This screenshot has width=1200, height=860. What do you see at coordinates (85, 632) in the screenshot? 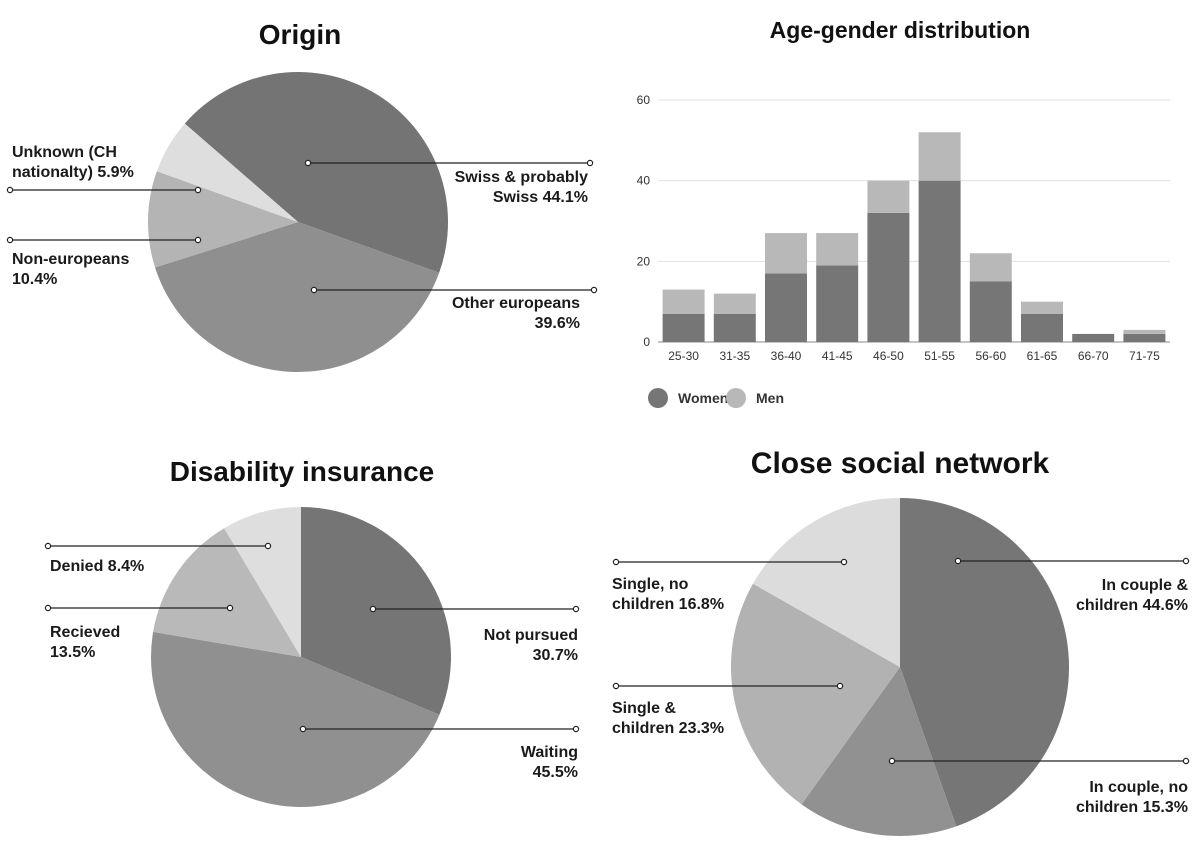
I see `label-line: Recieved` at bounding box center [85, 632].